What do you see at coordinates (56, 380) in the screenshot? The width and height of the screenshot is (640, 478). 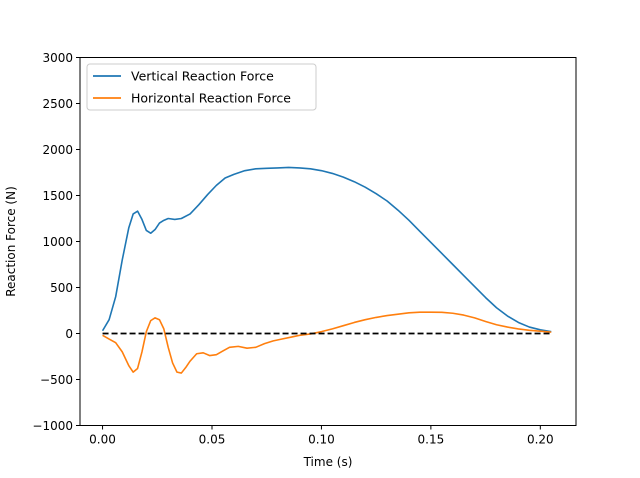 I see `y-tick-label: −500` at bounding box center [56, 380].